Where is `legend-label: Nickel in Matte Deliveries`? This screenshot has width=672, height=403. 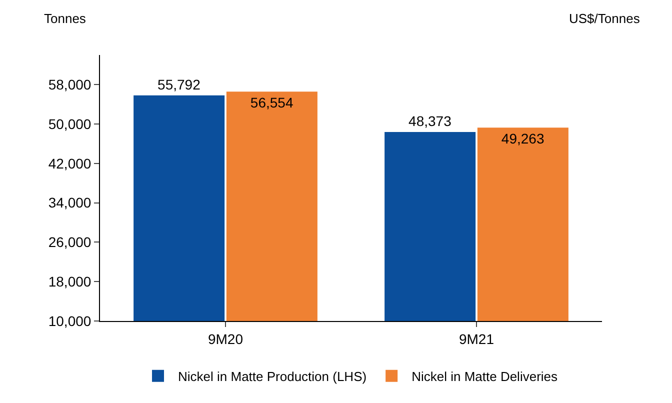 legend-label: Nickel in Matte Deliveries is located at coordinates (485, 376).